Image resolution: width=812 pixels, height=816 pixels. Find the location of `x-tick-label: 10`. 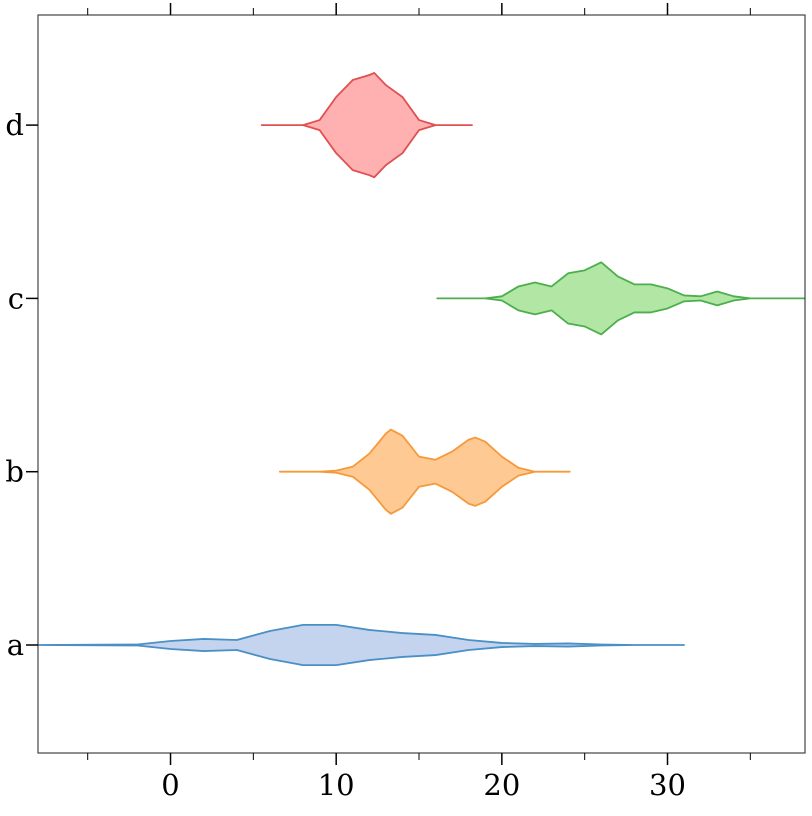

x-tick-label: 10 is located at coordinates (336, 785).